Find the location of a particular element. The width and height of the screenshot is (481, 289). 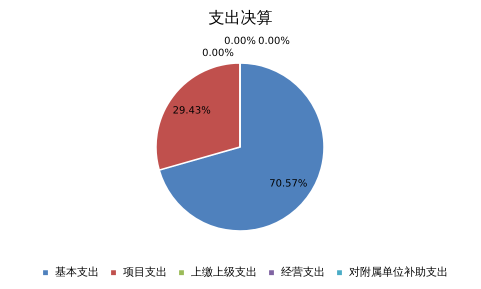

legend-label: 对附属单位补助支出 is located at coordinates (398, 272).